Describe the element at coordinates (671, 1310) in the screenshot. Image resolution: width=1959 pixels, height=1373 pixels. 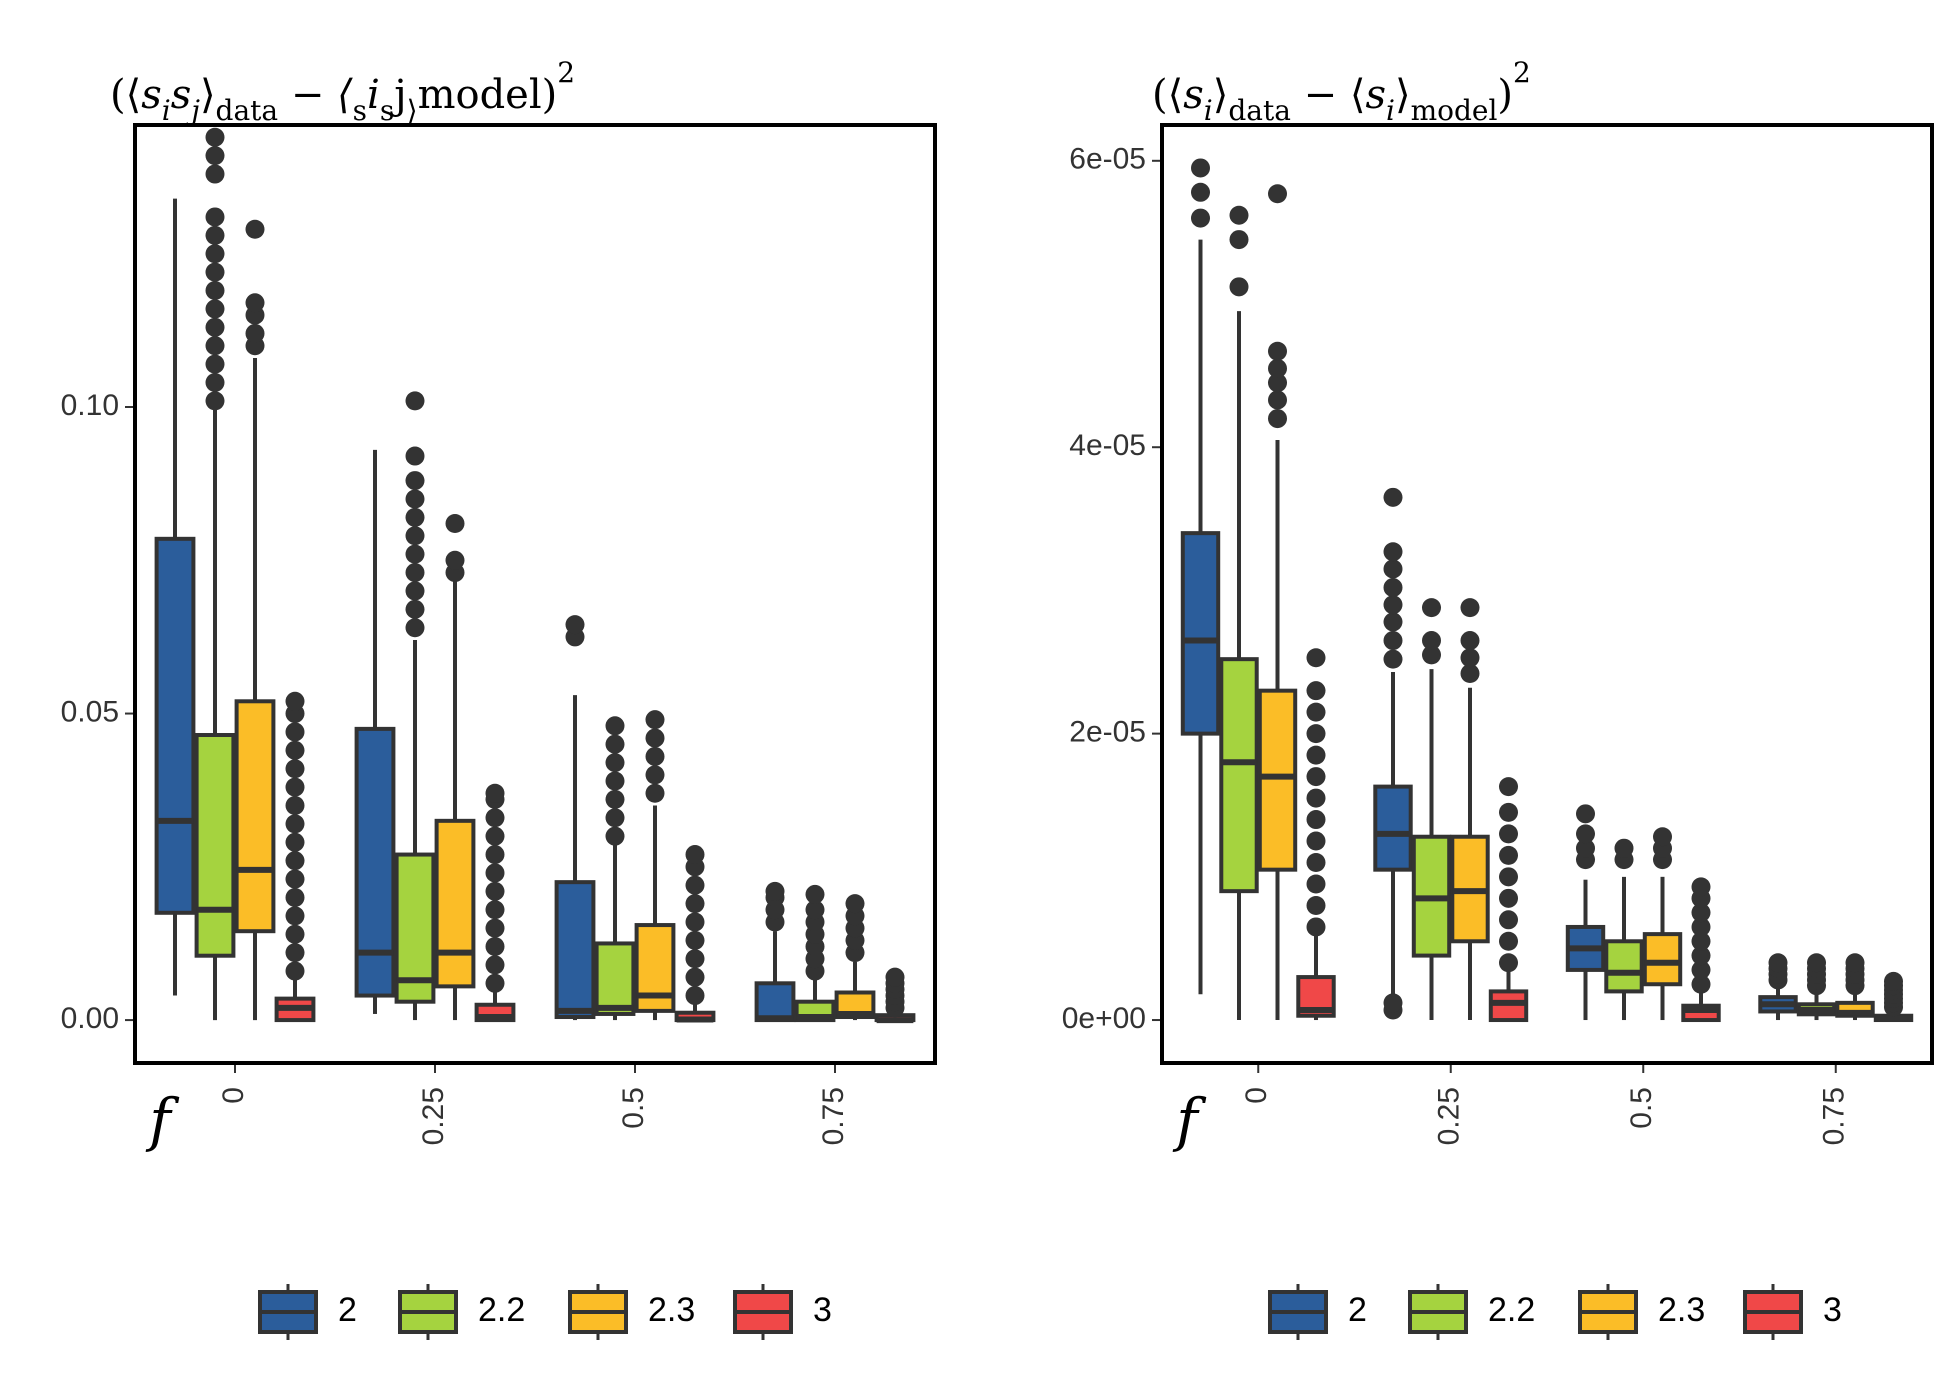
I see `legend-label: 2.3` at that location.